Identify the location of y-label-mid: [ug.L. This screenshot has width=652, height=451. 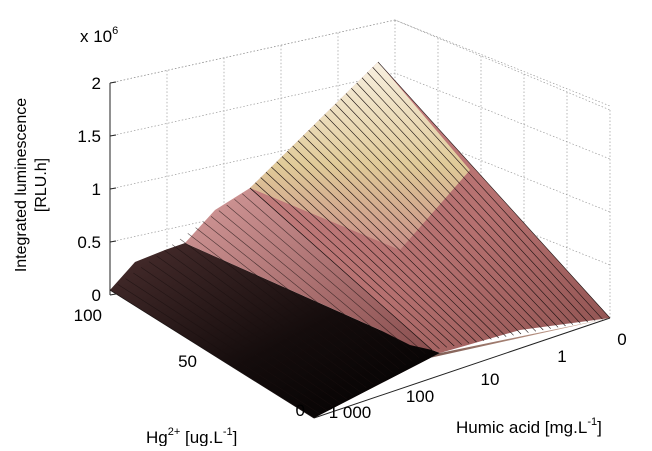
(201, 437).